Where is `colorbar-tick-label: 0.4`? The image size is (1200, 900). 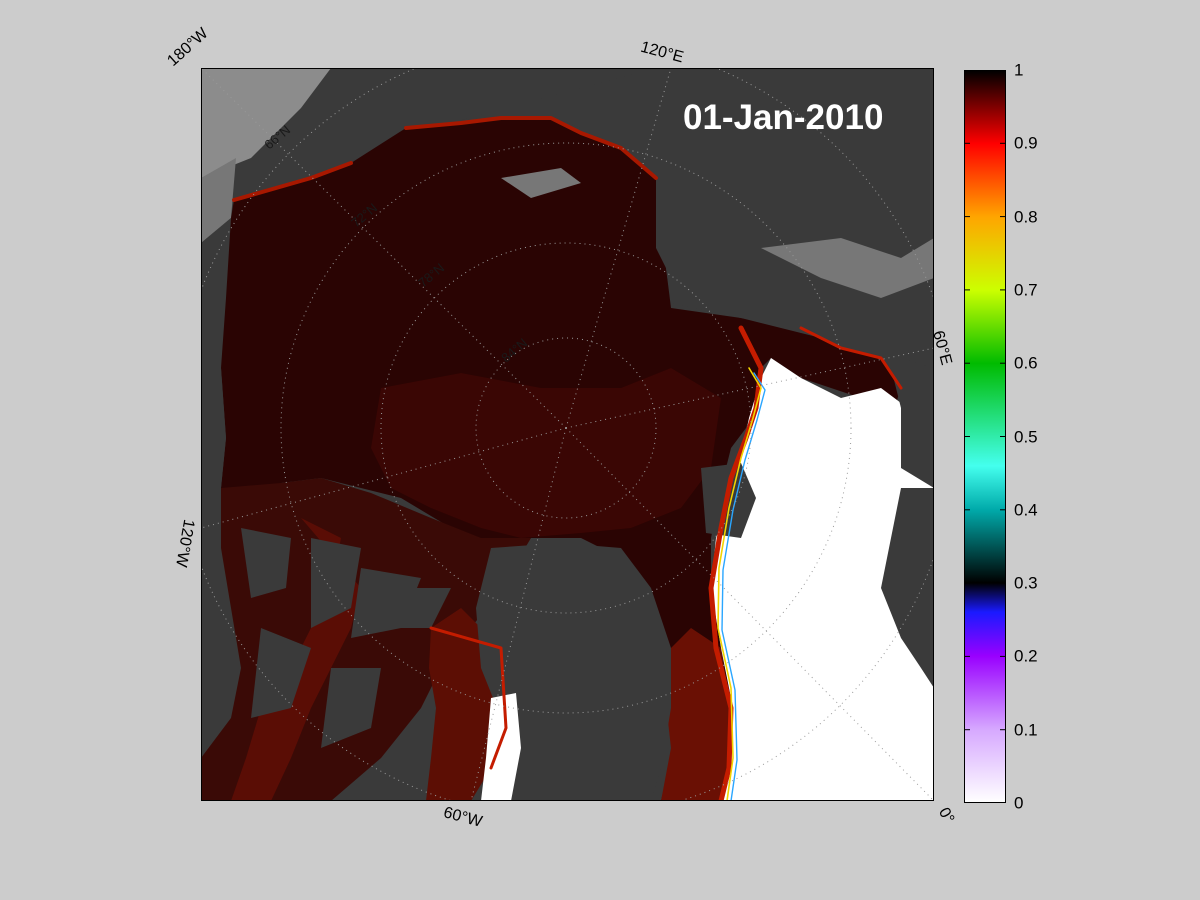
colorbar-tick-label: 0.4 is located at coordinates (1026, 510).